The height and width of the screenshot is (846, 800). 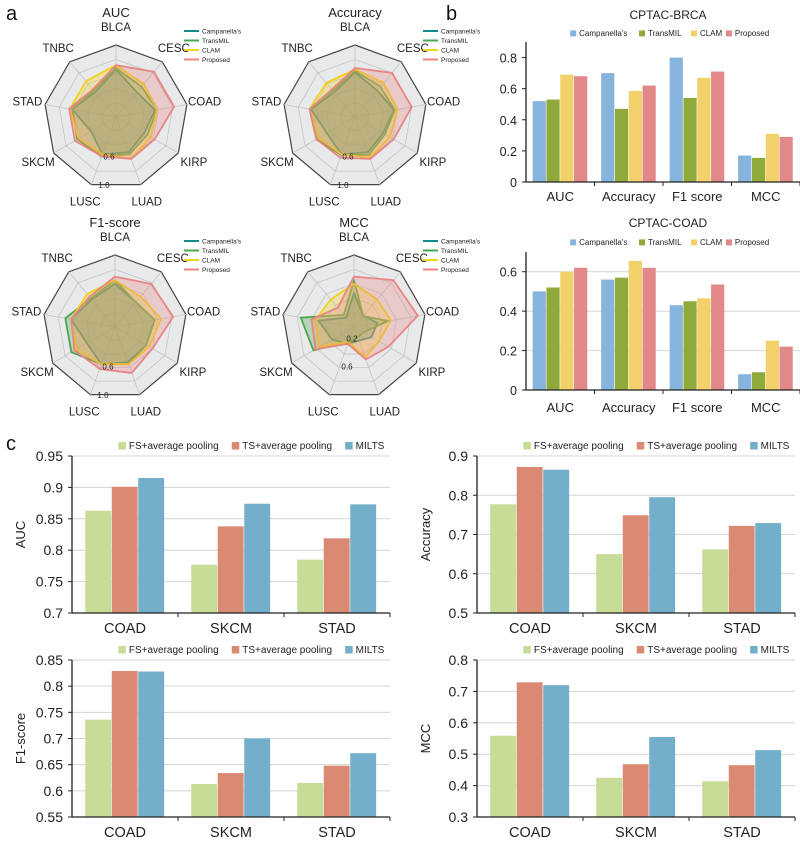 What do you see at coordinates (49, 519) in the screenshot?
I see `y-tick-label: 0.85` at bounding box center [49, 519].